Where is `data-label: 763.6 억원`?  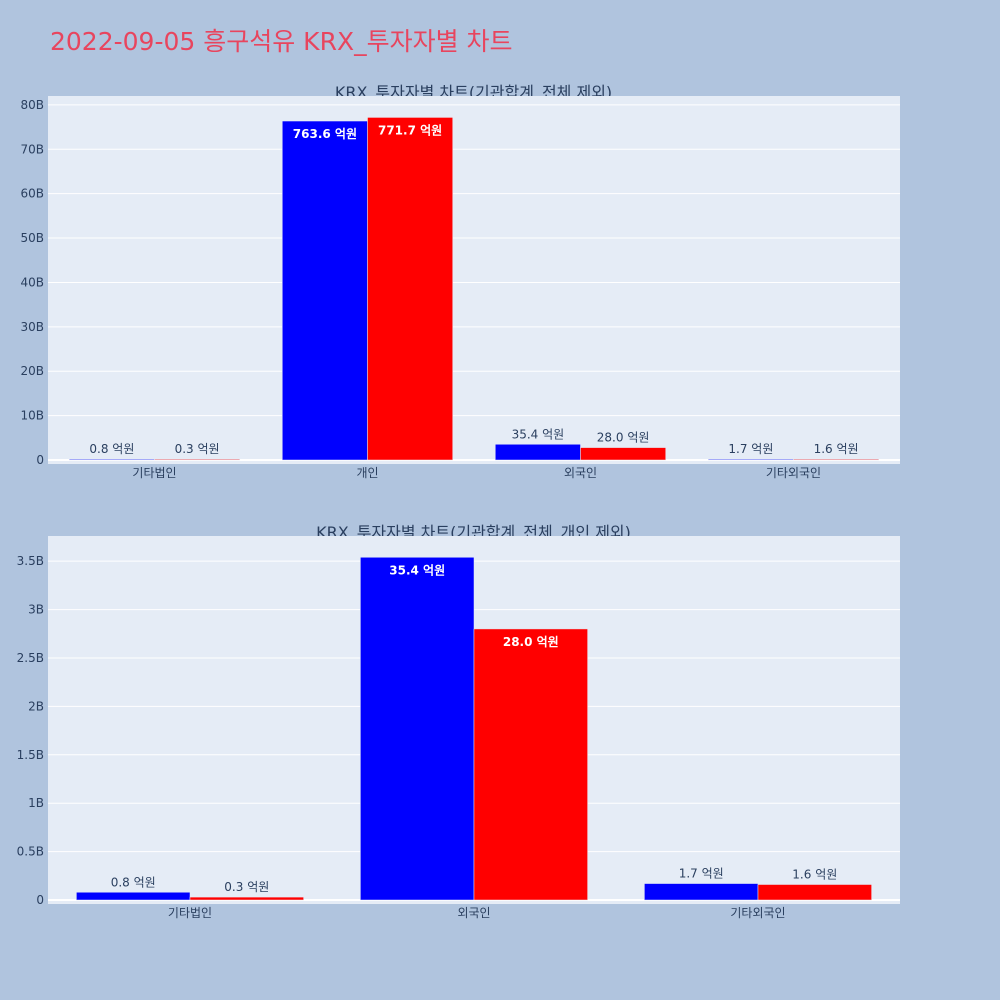
data-label: 763.6 억원 is located at coordinates (325, 134).